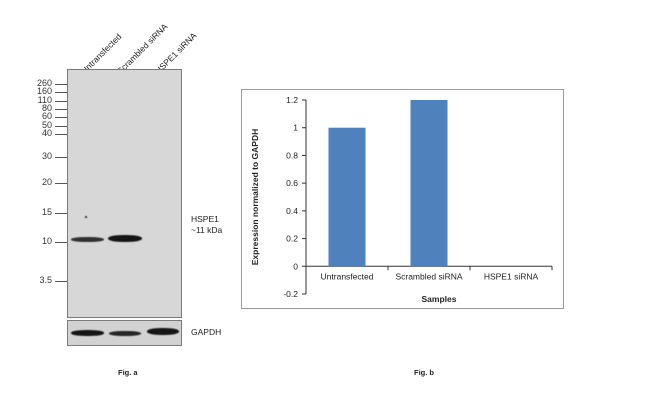 This screenshot has height=415, width=650. Describe the element at coordinates (46, 241) in the screenshot. I see `mw-label-10: 10` at that location.